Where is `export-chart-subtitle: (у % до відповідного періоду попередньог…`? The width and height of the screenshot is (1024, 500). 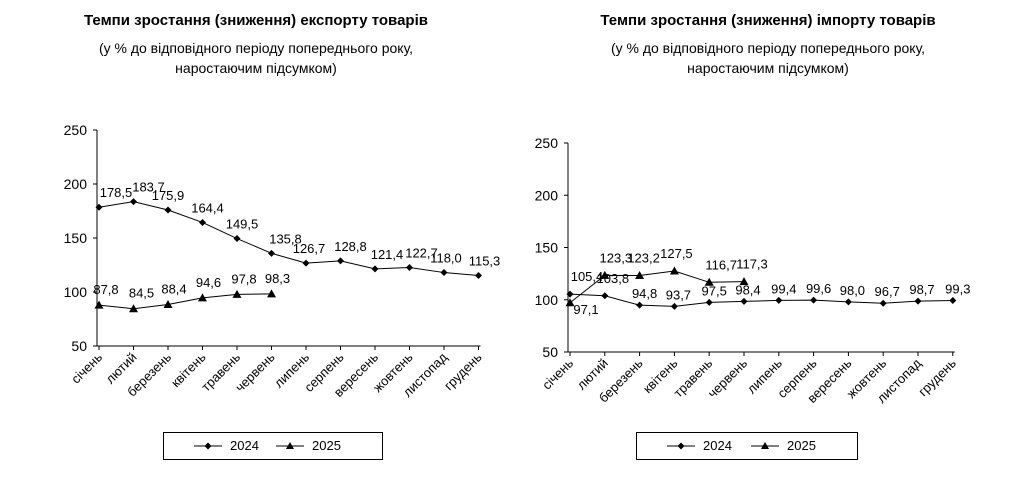 export-chart-subtitle: (у % до відповідного періоду попередньог… is located at coordinates (256, 58).